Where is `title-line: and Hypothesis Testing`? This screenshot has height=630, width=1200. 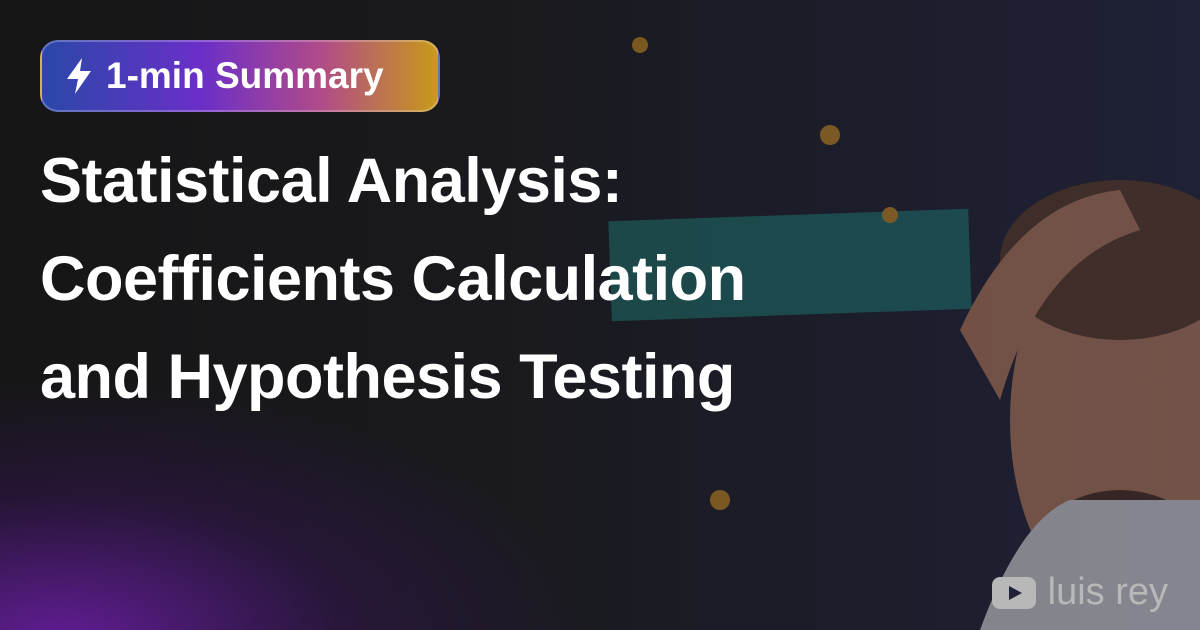
title-line: and Hypothesis Testing is located at coordinates (387, 377).